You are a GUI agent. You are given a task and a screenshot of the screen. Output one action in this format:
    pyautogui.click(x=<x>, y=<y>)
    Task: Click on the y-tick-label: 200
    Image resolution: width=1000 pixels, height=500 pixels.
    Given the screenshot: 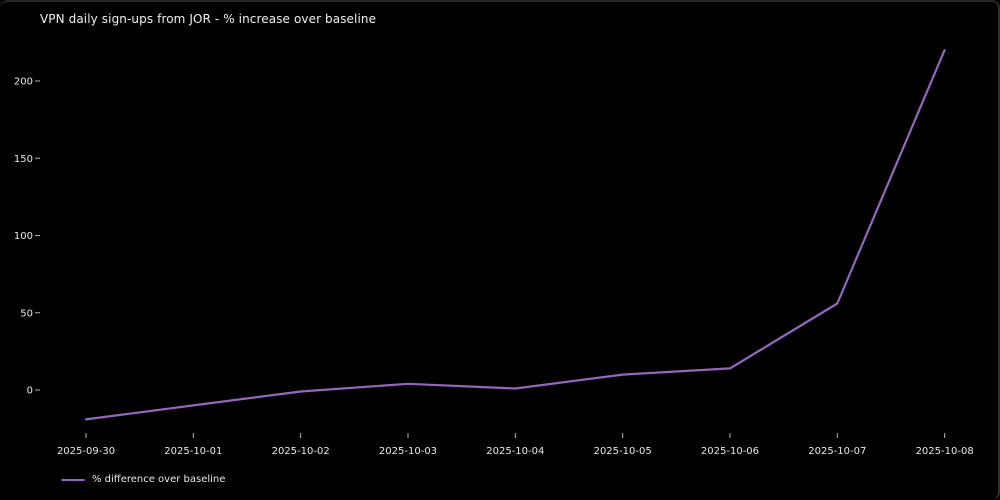 What is the action you would take?
    pyautogui.click(x=23, y=82)
    